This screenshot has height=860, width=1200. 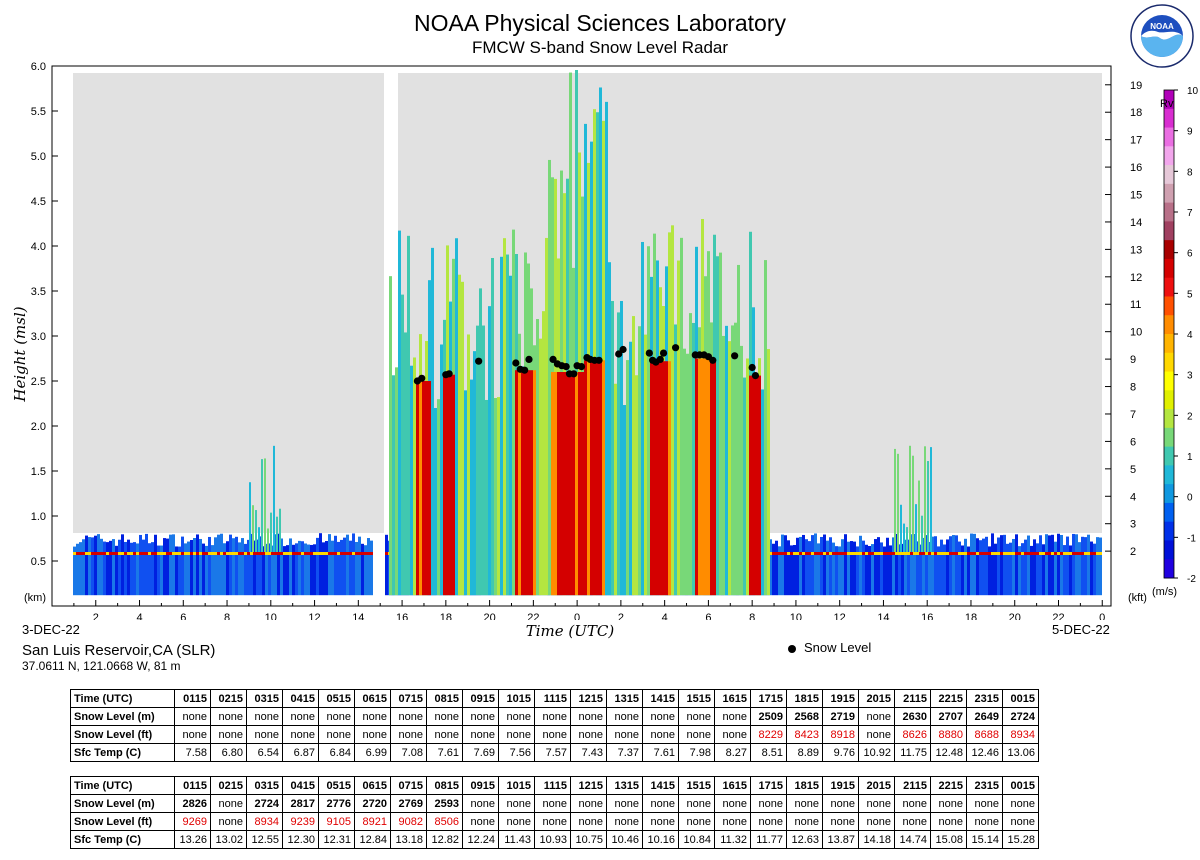 What do you see at coordinates (1136, 250) in the screenshot?
I see `y-tick-label-right: 13` at bounding box center [1136, 250].